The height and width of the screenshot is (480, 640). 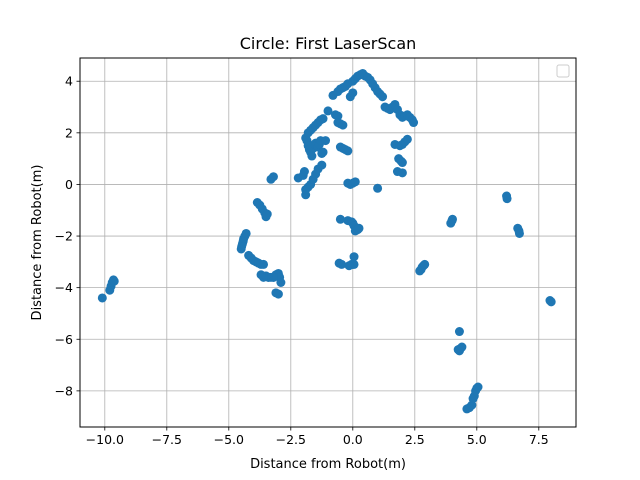 I want to click on y-tick-label: −4, so click(x=64, y=287).